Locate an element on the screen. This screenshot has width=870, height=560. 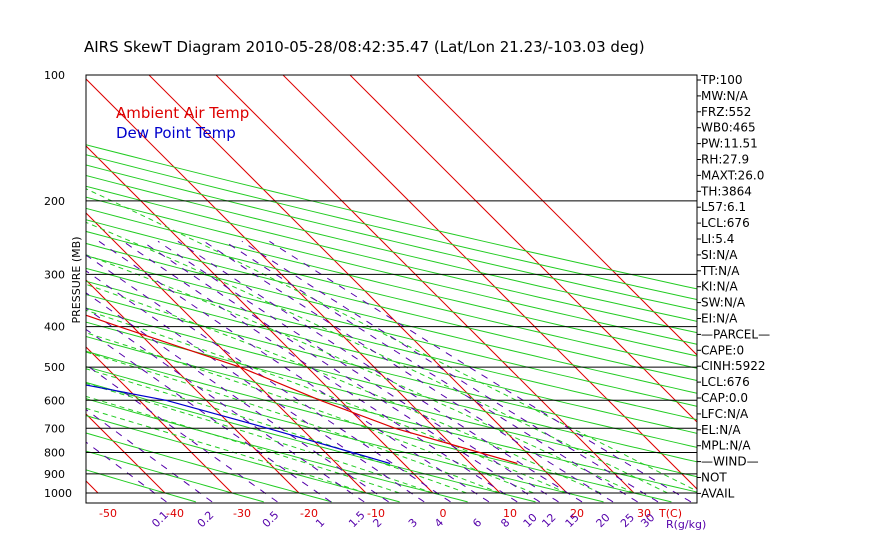
temp-tick-bottom: -30 is located at coordinates (242, 513).